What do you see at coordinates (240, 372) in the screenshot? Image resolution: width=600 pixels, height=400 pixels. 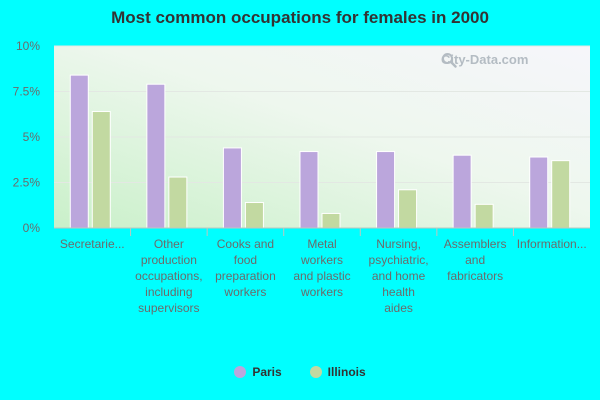 I see `legend-swatch-paris` at bounding box center [240, 372].